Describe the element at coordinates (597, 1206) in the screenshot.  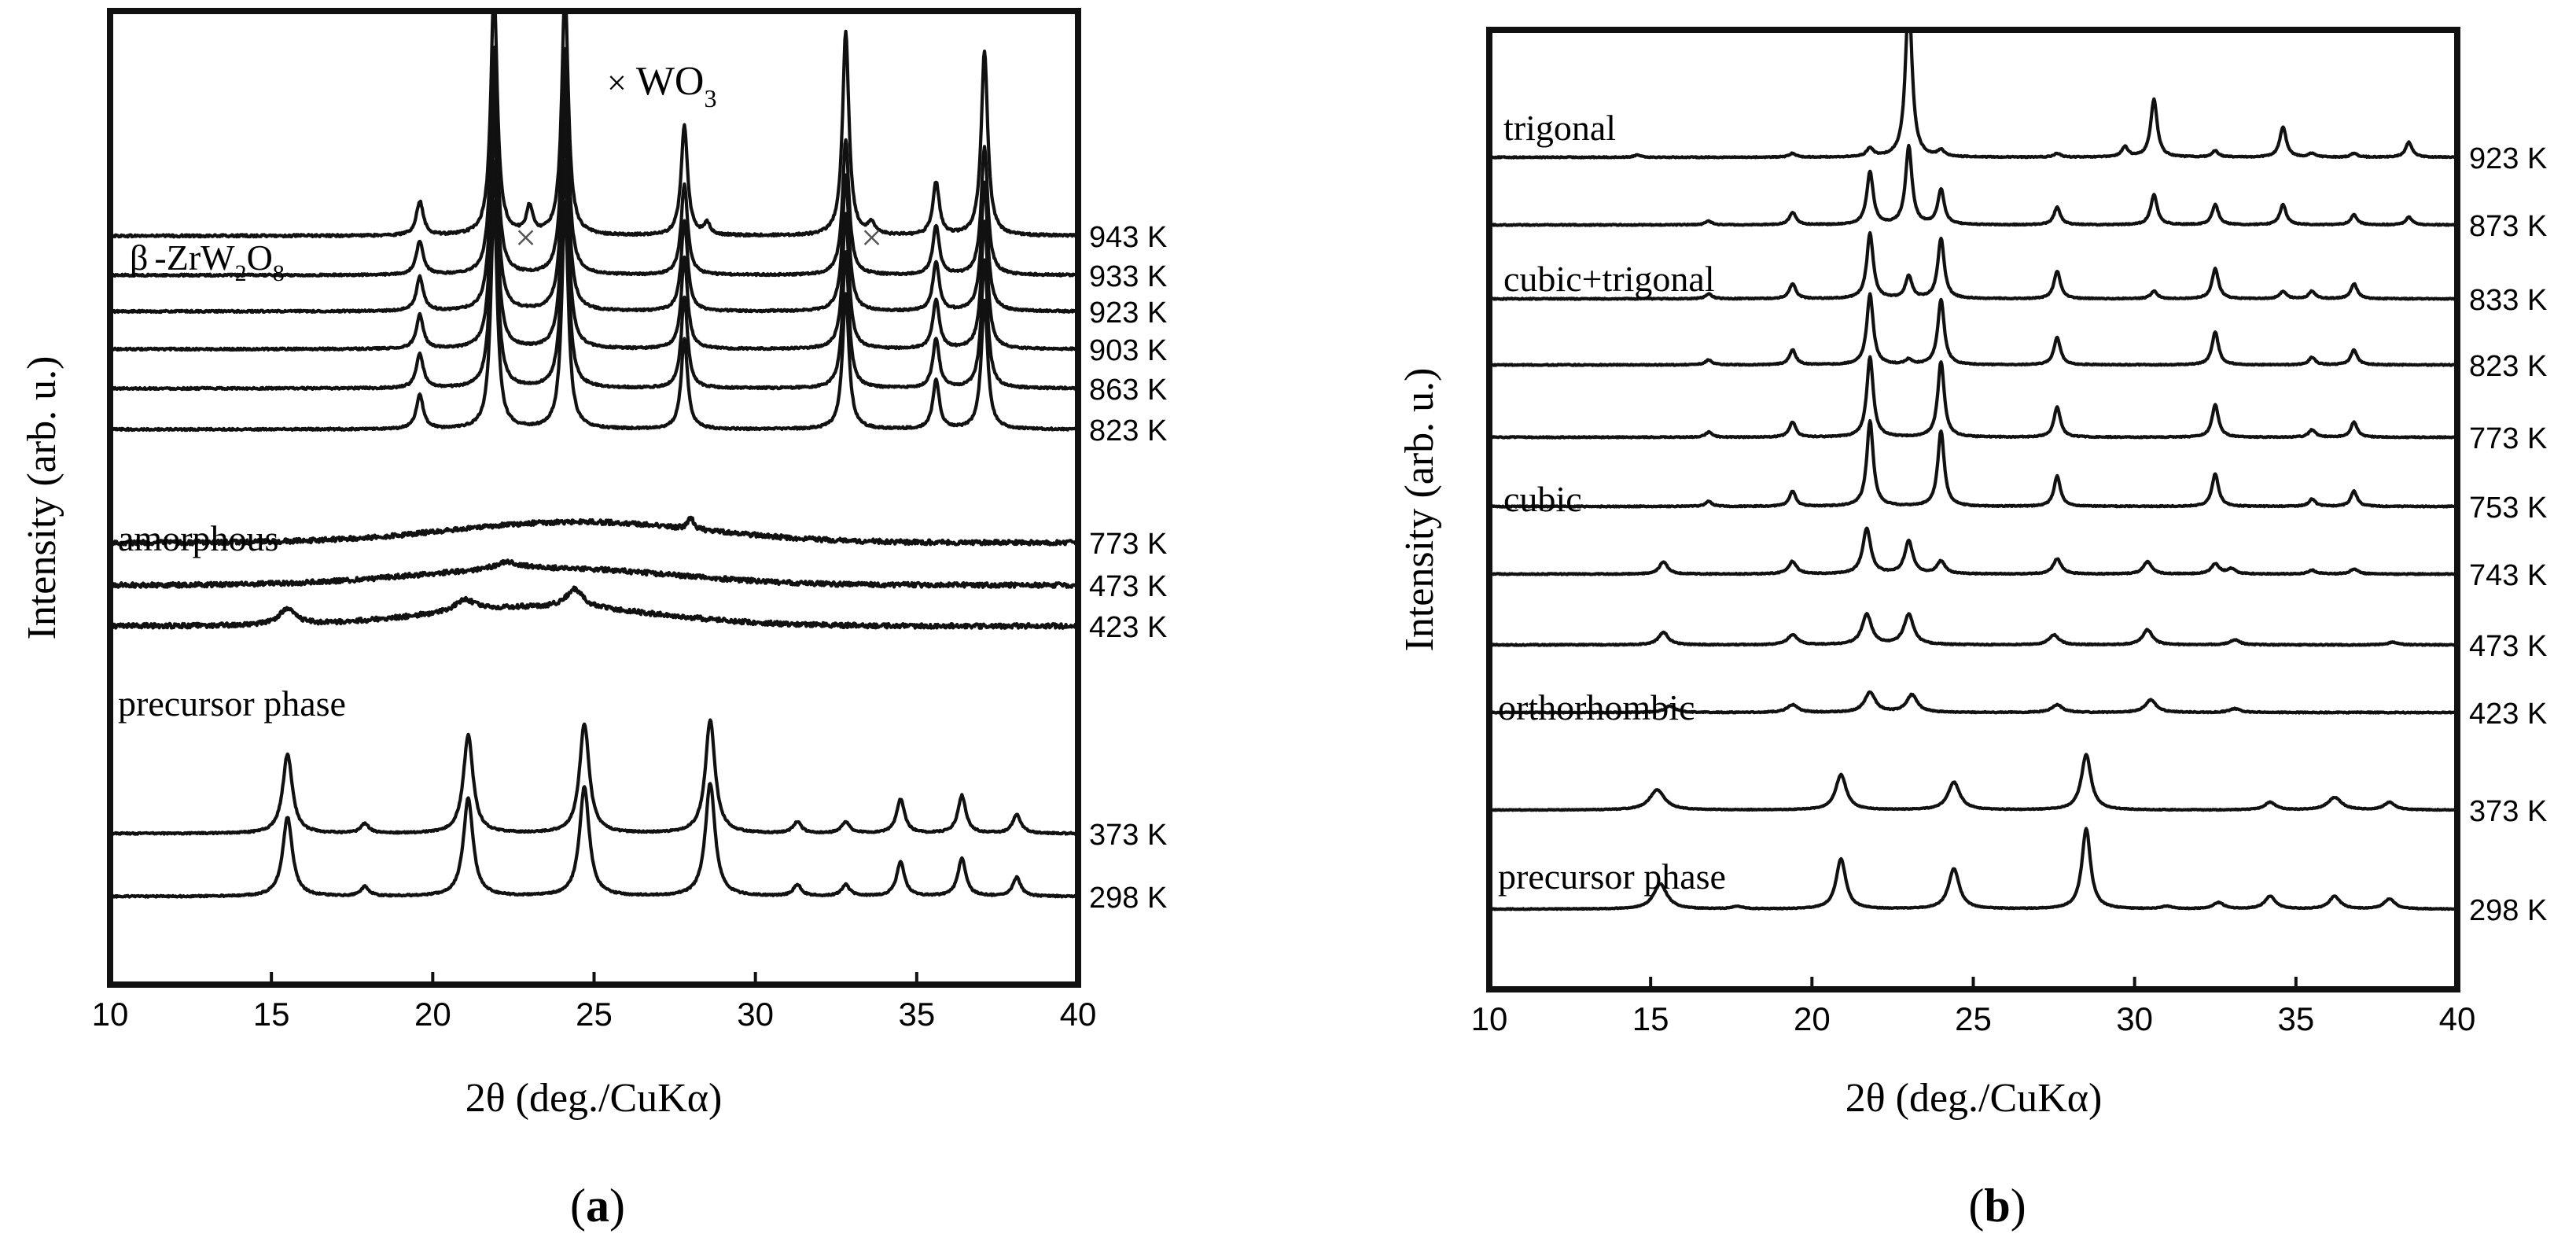
I see `panel-a-label: (a)` at that location.